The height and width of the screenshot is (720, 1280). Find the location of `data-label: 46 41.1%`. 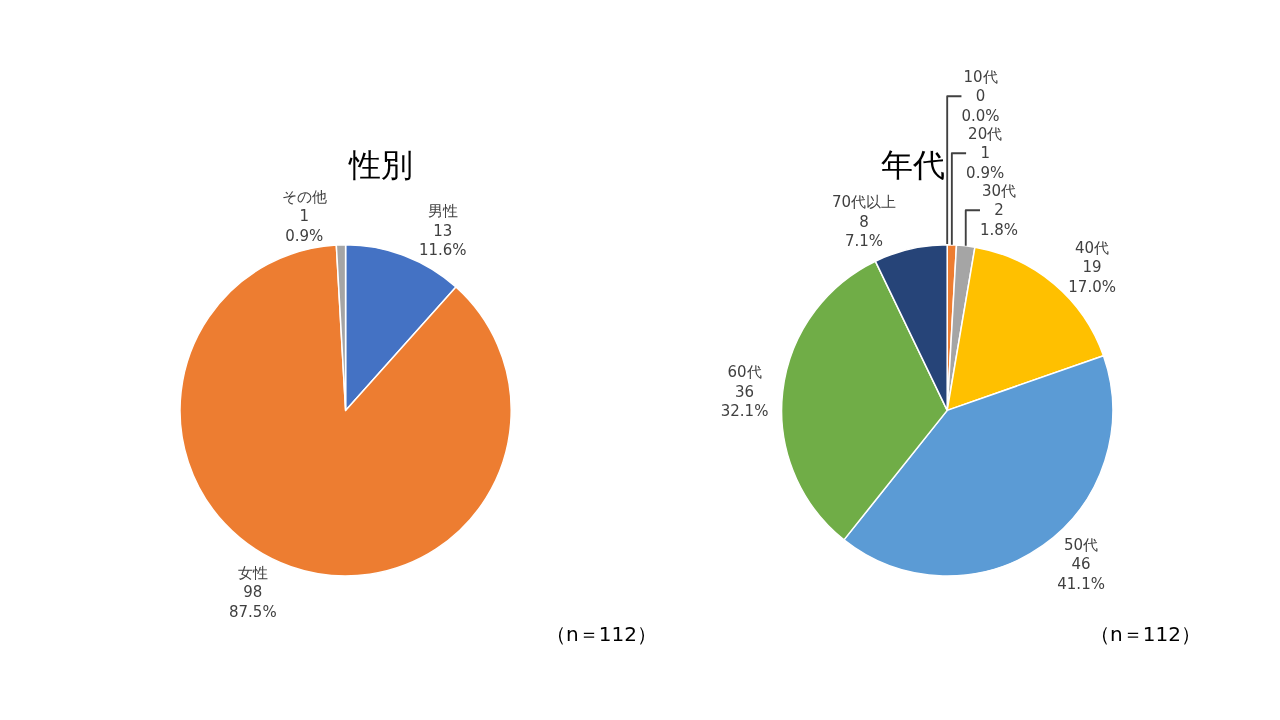

data-label: 46 41.1% is located at coordinates (1081, 574).